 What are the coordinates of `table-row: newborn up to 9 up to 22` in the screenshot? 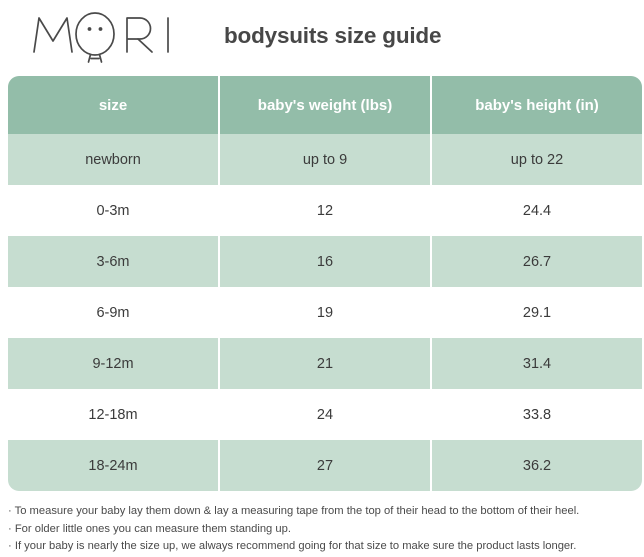 It's located at (325, 159).